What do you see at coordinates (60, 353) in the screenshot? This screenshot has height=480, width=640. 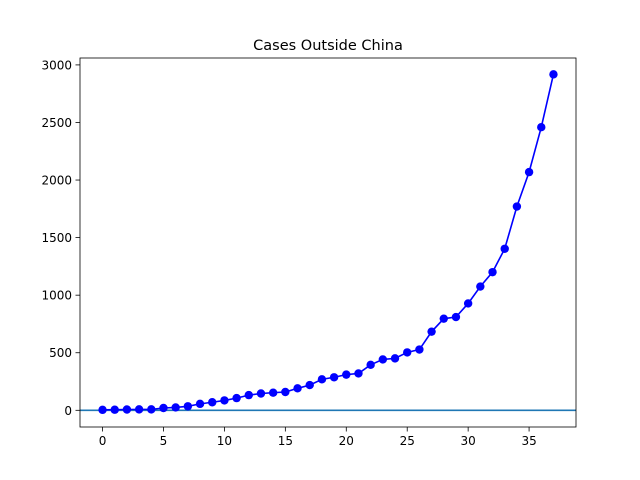 I see `y-tick-label: 500` at bounding box center [60, 353].